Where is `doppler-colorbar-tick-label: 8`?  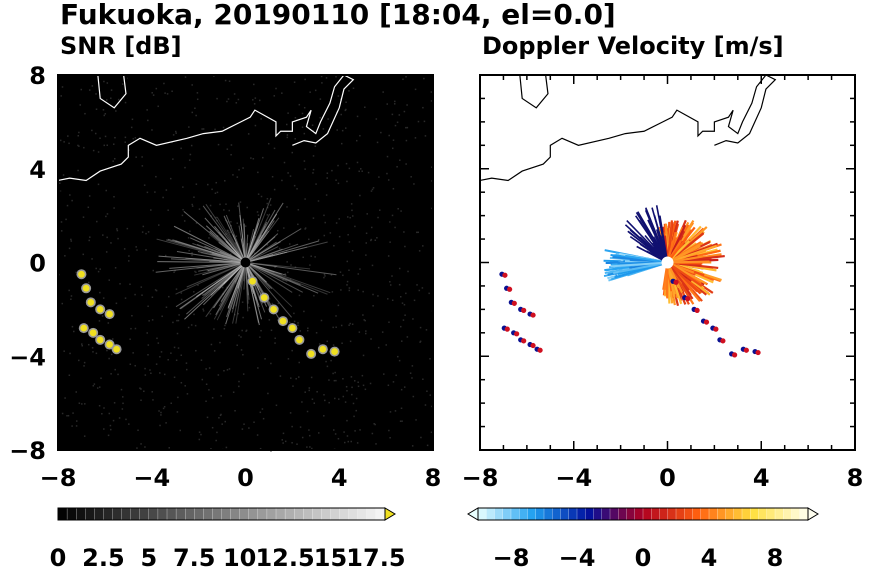
doppler-colorbar-tick-label: 8 is located at coordinates (775, 557).